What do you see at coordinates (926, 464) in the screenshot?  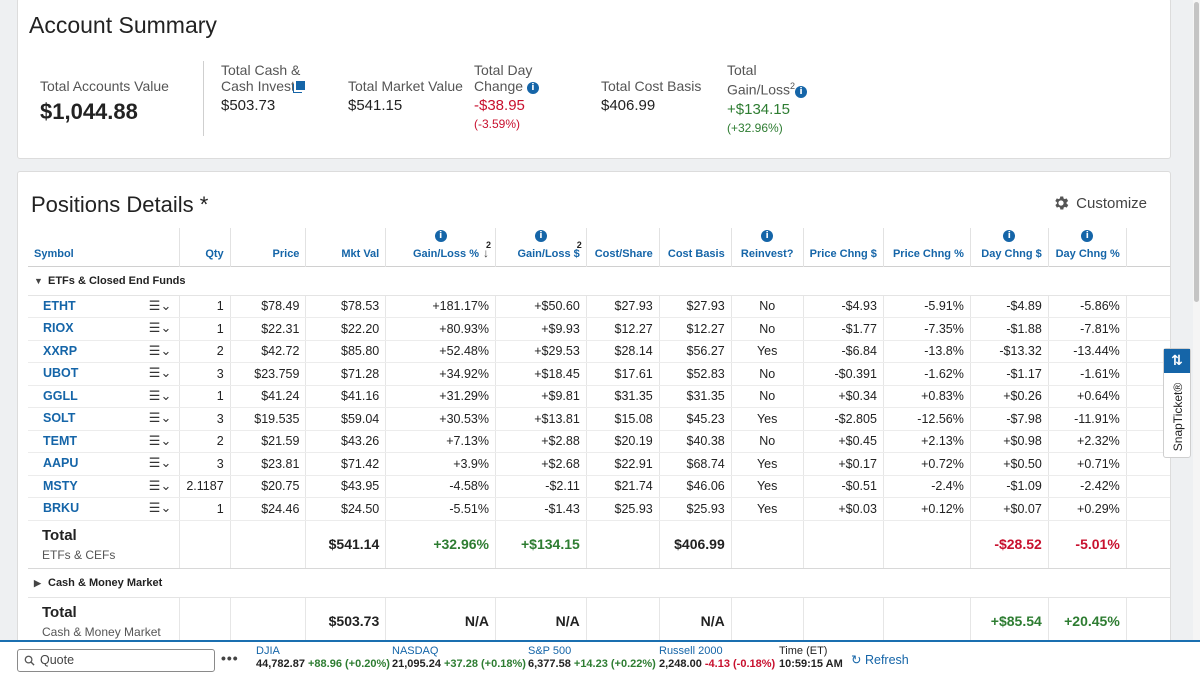 I see `cell-pcp: +0.72%` at bounding box center [926, 464].